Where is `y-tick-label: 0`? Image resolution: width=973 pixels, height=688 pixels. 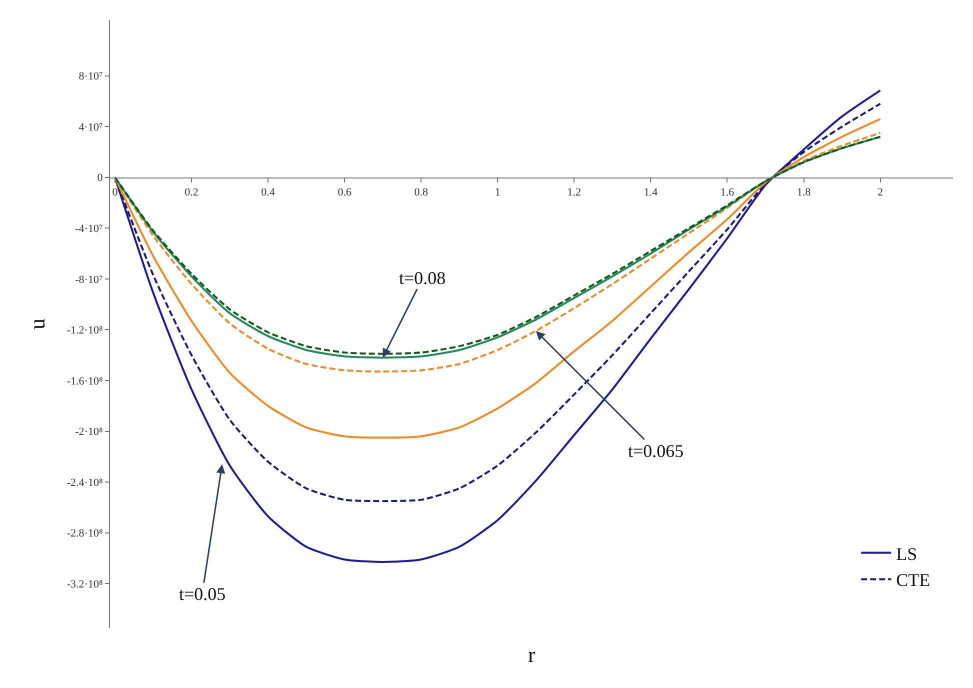 y-tick-label: 0 is located at coordinates (100, 178).